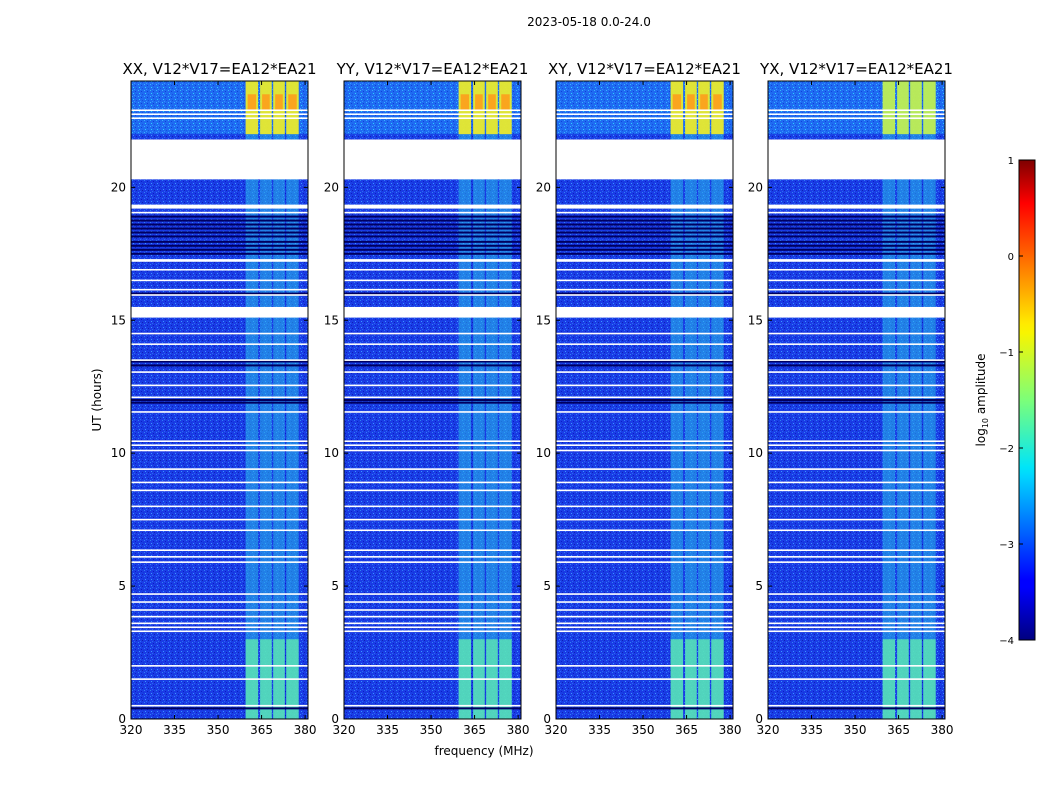 The height and width of the screenshot is (800, 1050). Describe the element at coordinates (1011, 161) in the screenshot. I see `colorbar-tick-label: 1` at that location.